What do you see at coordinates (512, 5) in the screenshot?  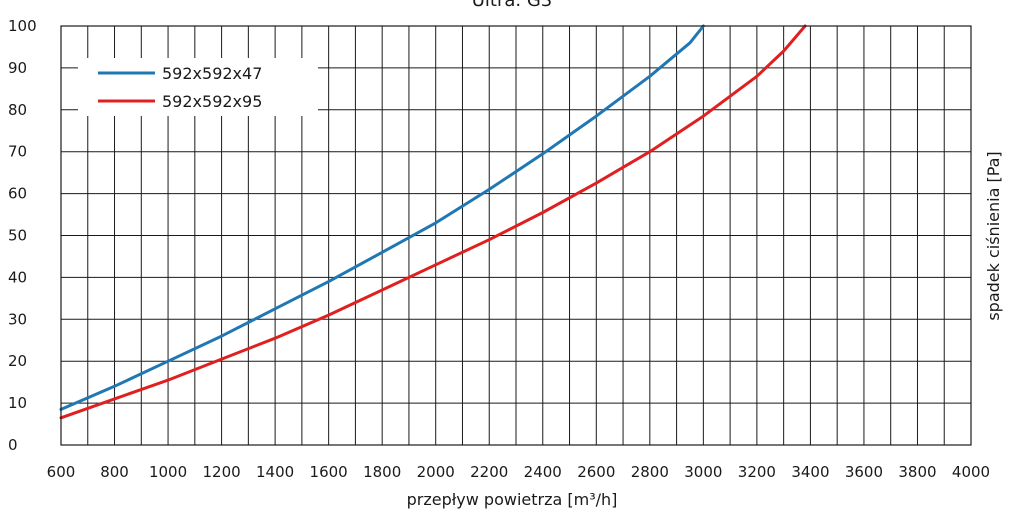 I see `chart-title: Ultra. G3` at bounding box center [512, 5].